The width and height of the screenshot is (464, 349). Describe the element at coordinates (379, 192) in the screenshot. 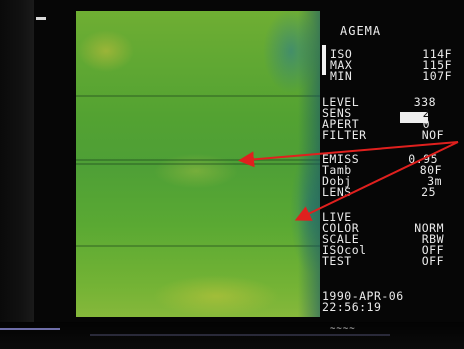

I see `ambient-row-lens: LENS 25` at that location.